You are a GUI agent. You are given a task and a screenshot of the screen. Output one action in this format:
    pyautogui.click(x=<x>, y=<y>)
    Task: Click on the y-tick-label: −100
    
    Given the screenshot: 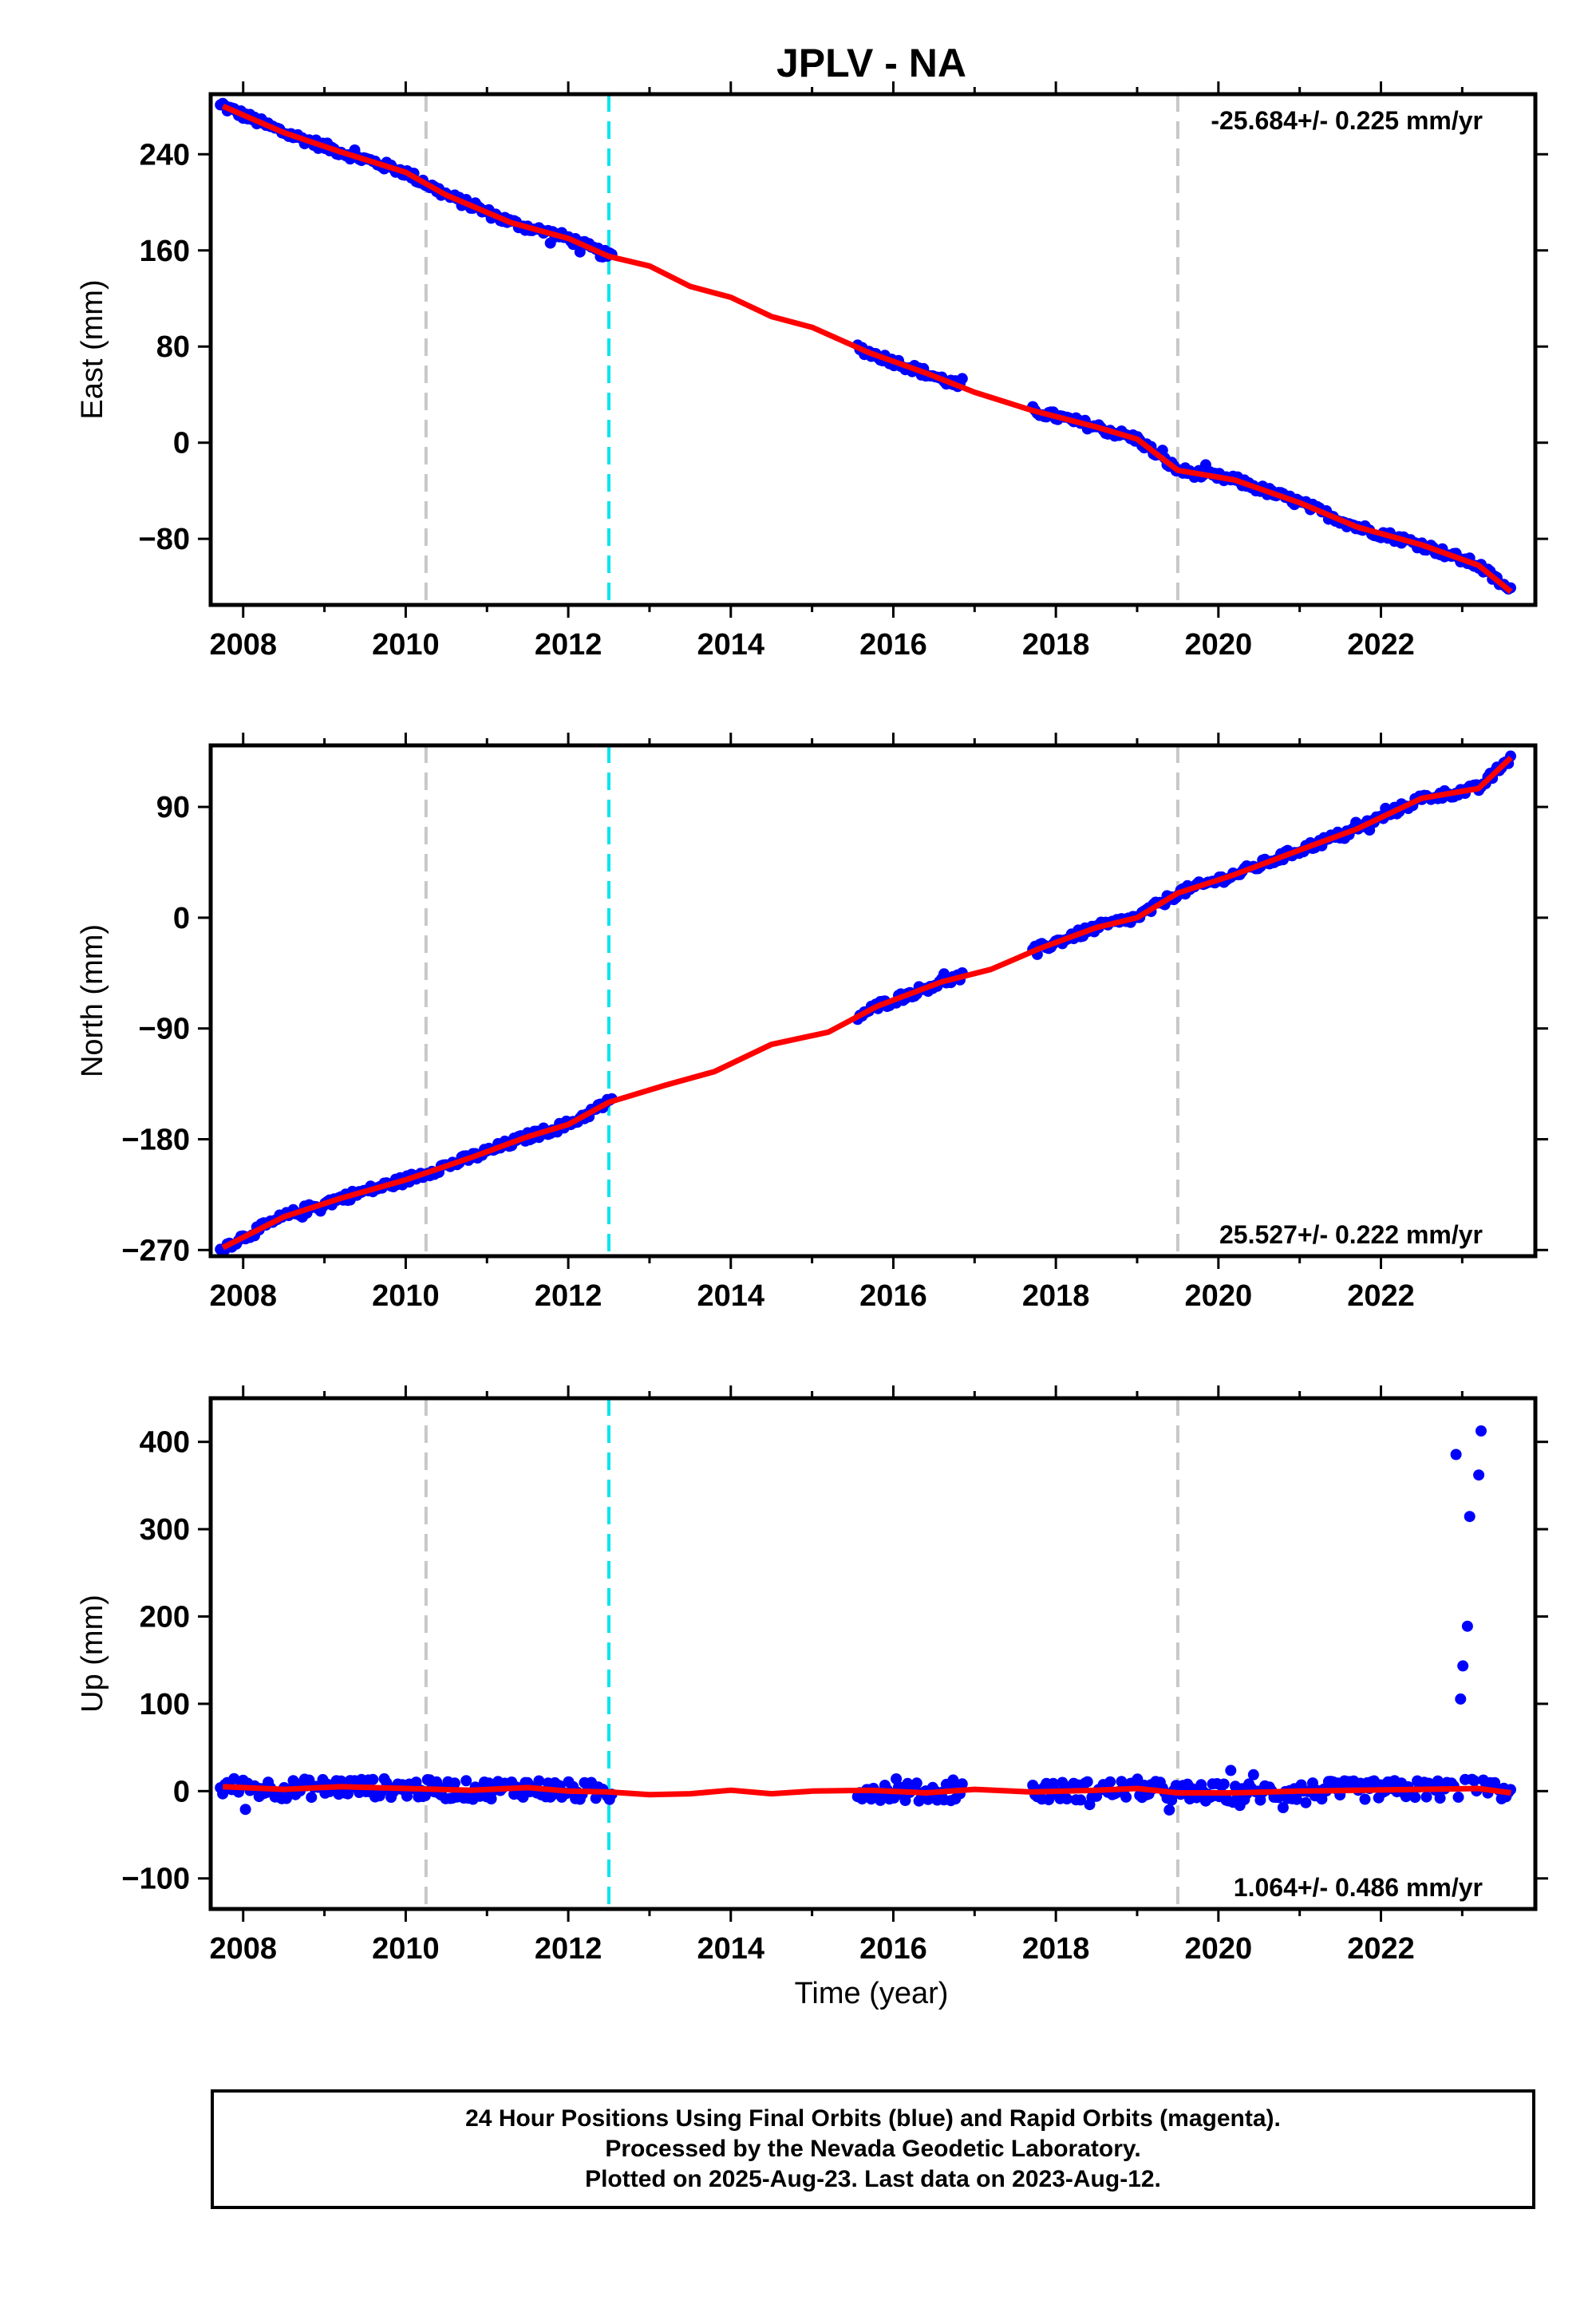 What is the action you would take?
    pyautogui.click(x=155, y=1879)
    